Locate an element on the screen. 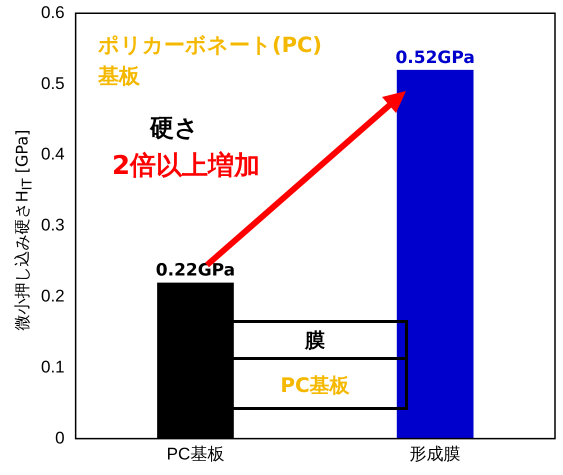  data-label: 0.22GPa is located at coordinates (196, 270).